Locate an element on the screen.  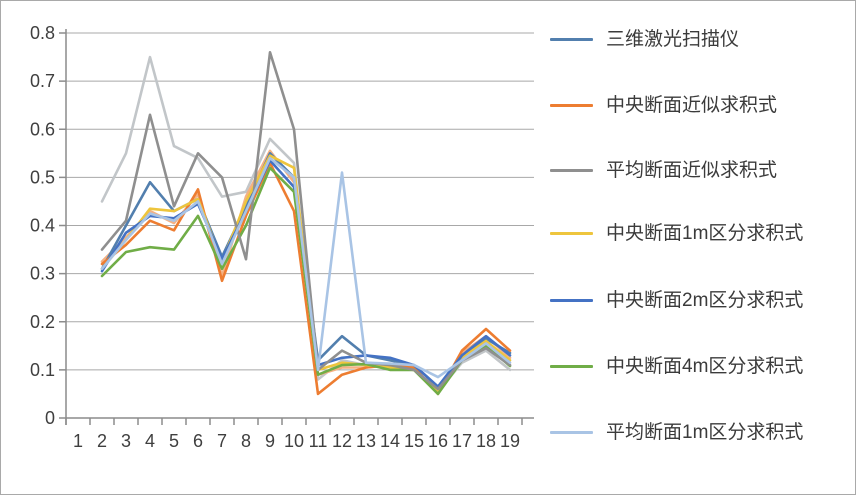
x-tick-label: 11 is located at coordinates (318, 441).